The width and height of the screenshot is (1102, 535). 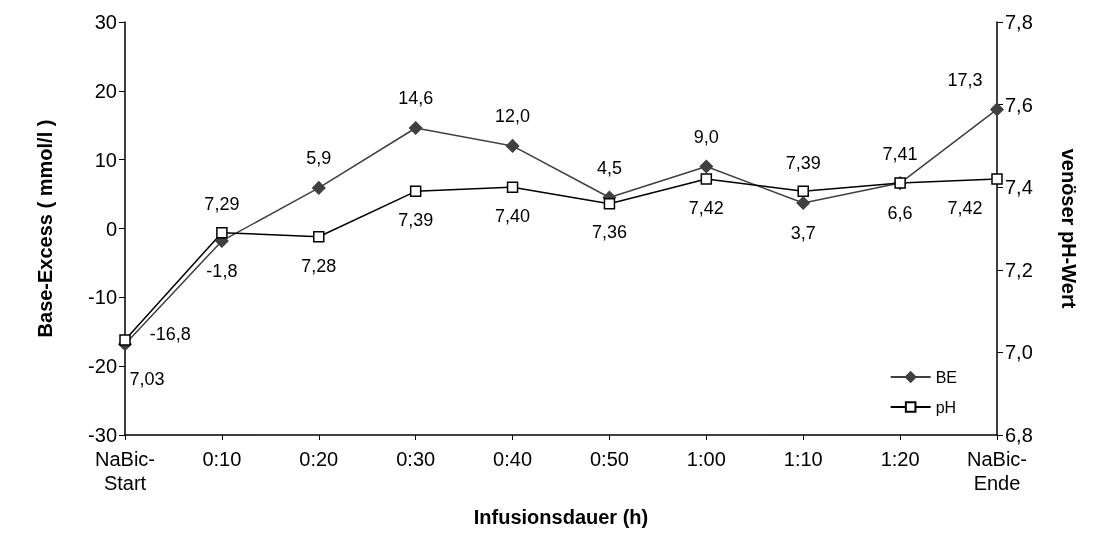 What do you see at coordinates (416, 459) in the screenshot?
I see `x-tick-label: 0:30` at bounding box center [416, 459].